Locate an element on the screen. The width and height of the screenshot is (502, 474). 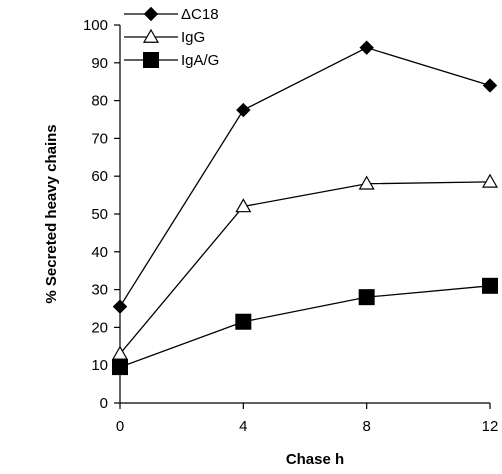
x-tick-label: 8 is located at coordinates (366, 426).